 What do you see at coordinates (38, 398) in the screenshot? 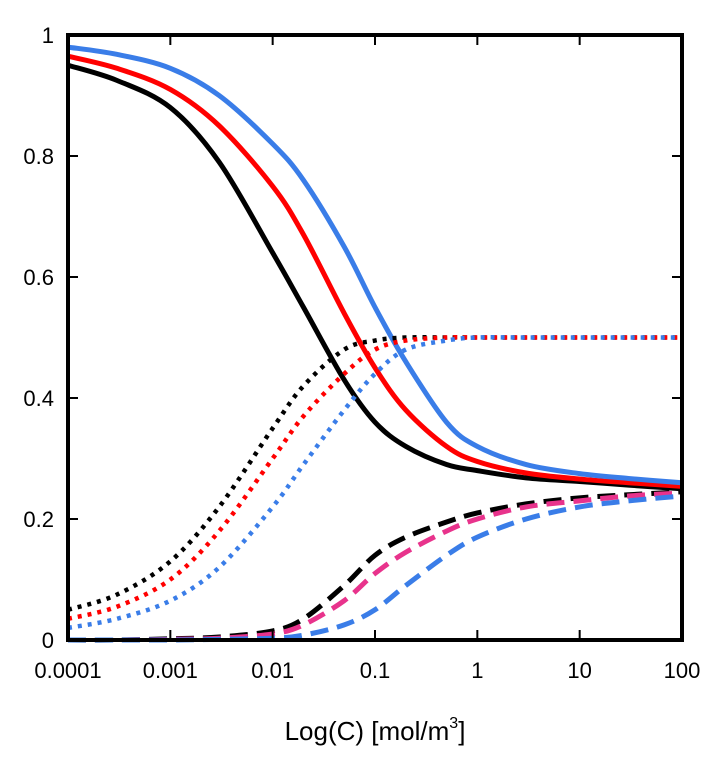
I see `y-tick-label: 0.4` at bounding box center [38, 398].